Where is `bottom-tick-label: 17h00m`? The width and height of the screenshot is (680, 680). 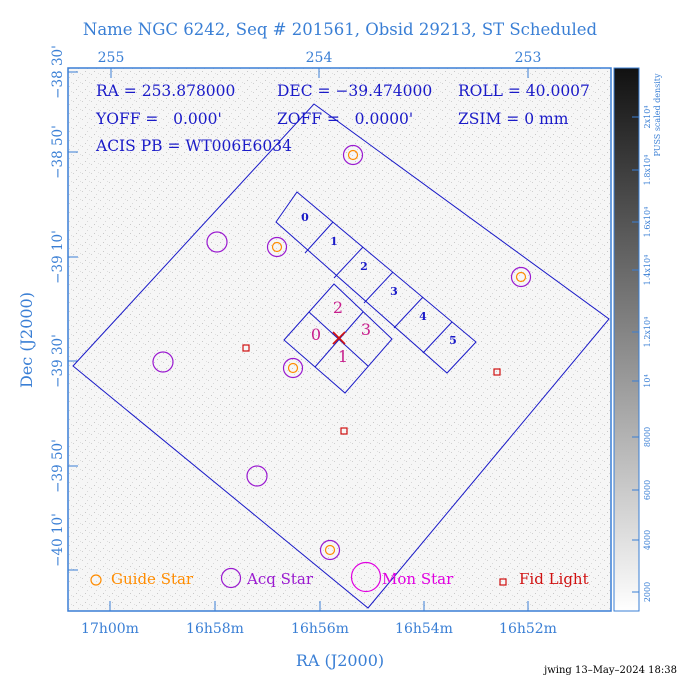
bottom-tick-label: 17h00m is located at coordinates (110, 629).